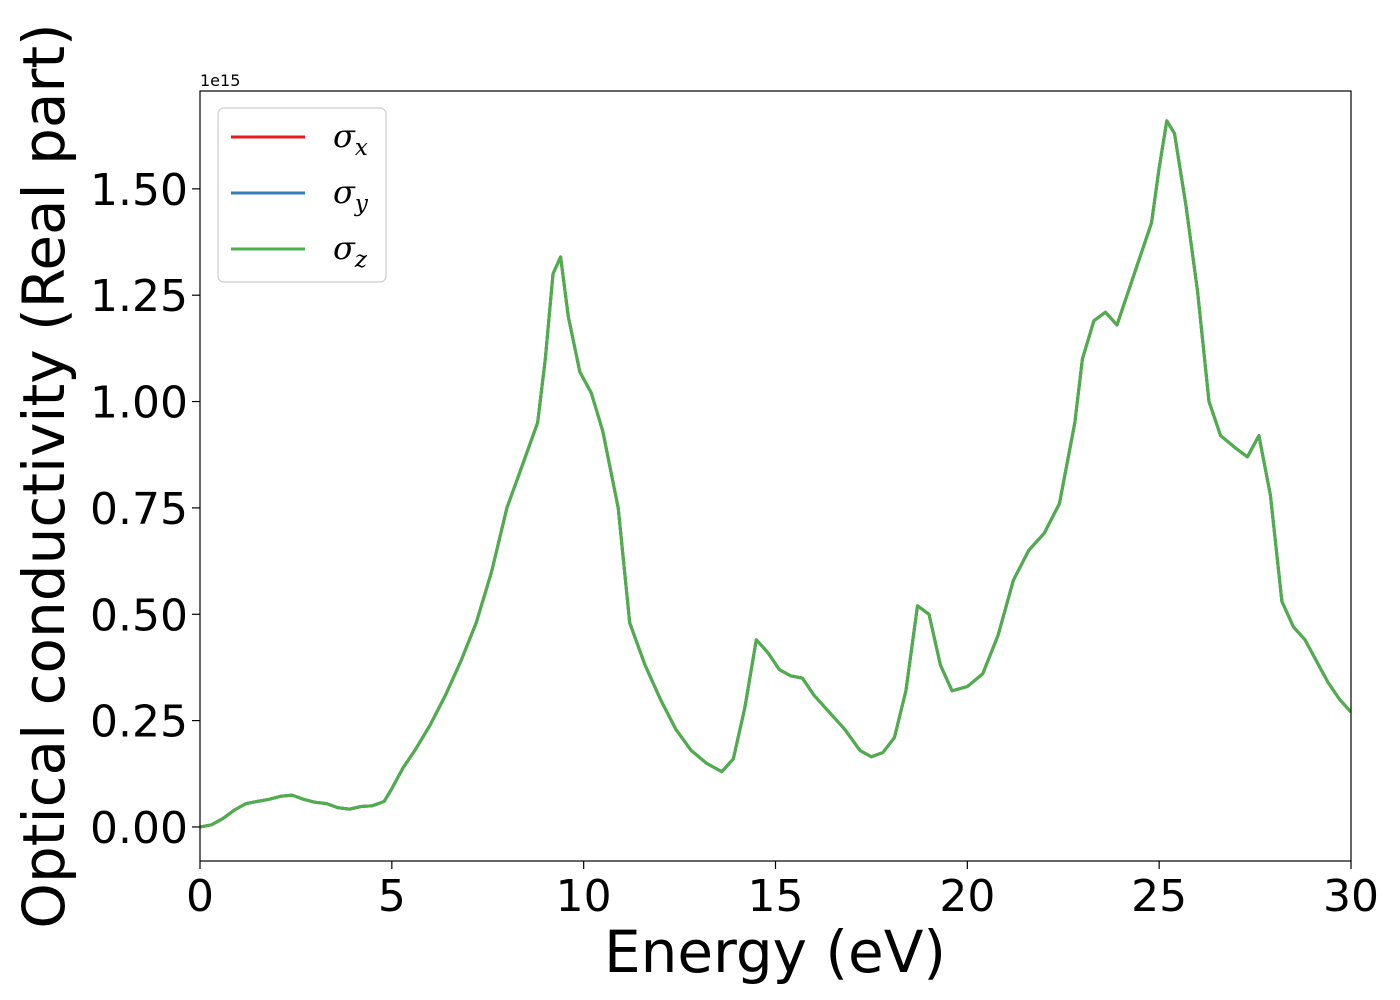  What do you see at coordinates (139, 296) in the screenshot?
I see `y-tick-label: 1.25` at bounding box center [139, 296].